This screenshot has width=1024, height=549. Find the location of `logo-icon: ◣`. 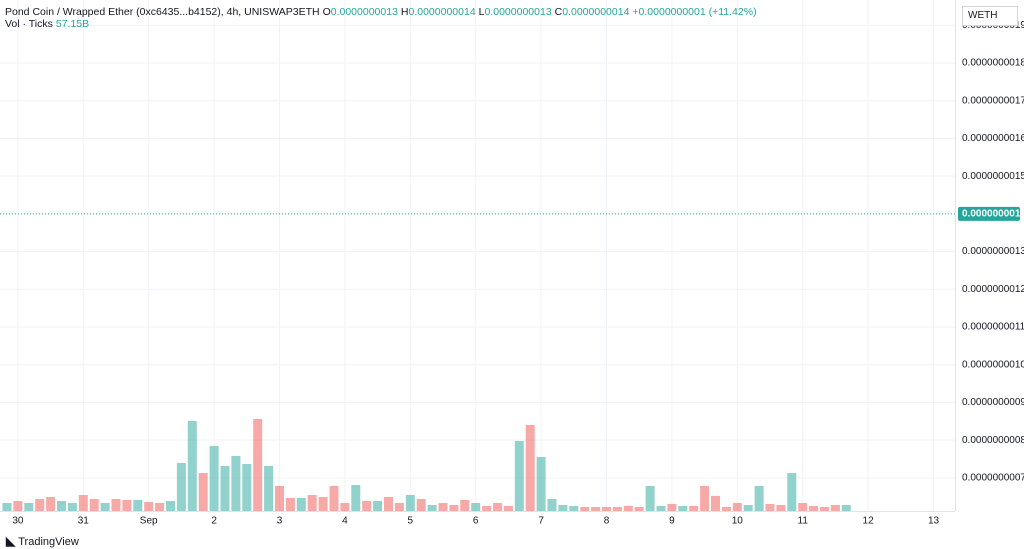

logo-icon: ◣ is located at coordinates (11, 541).